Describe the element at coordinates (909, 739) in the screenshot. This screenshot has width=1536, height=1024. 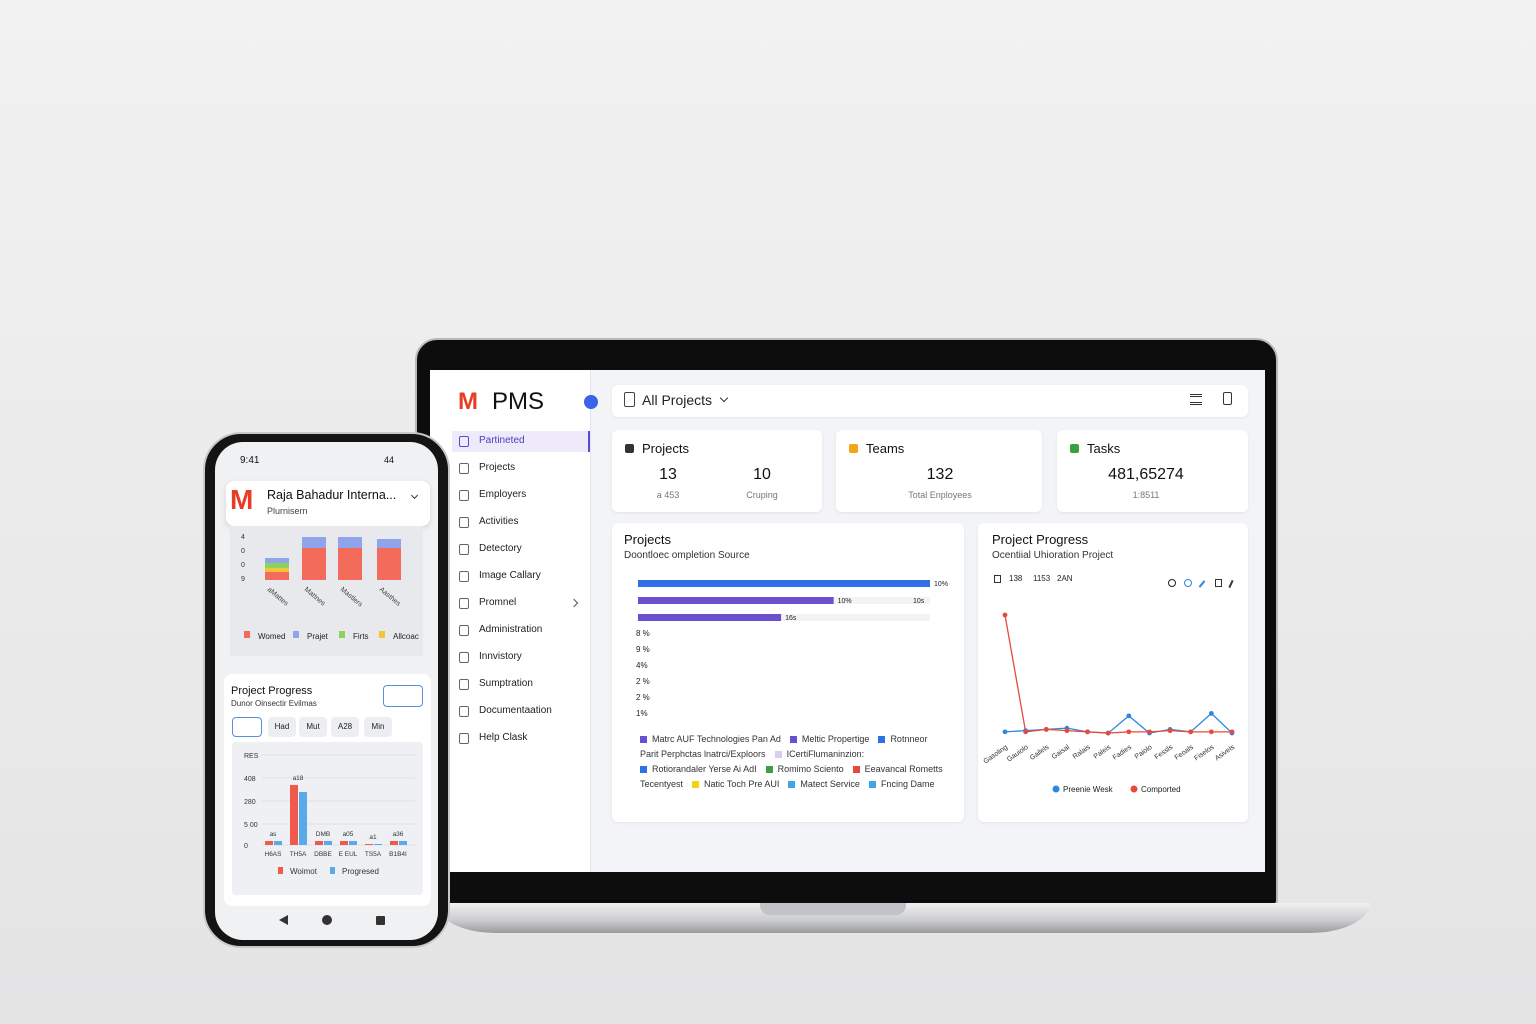
I see `legend-label: Rotnneor` at that location.